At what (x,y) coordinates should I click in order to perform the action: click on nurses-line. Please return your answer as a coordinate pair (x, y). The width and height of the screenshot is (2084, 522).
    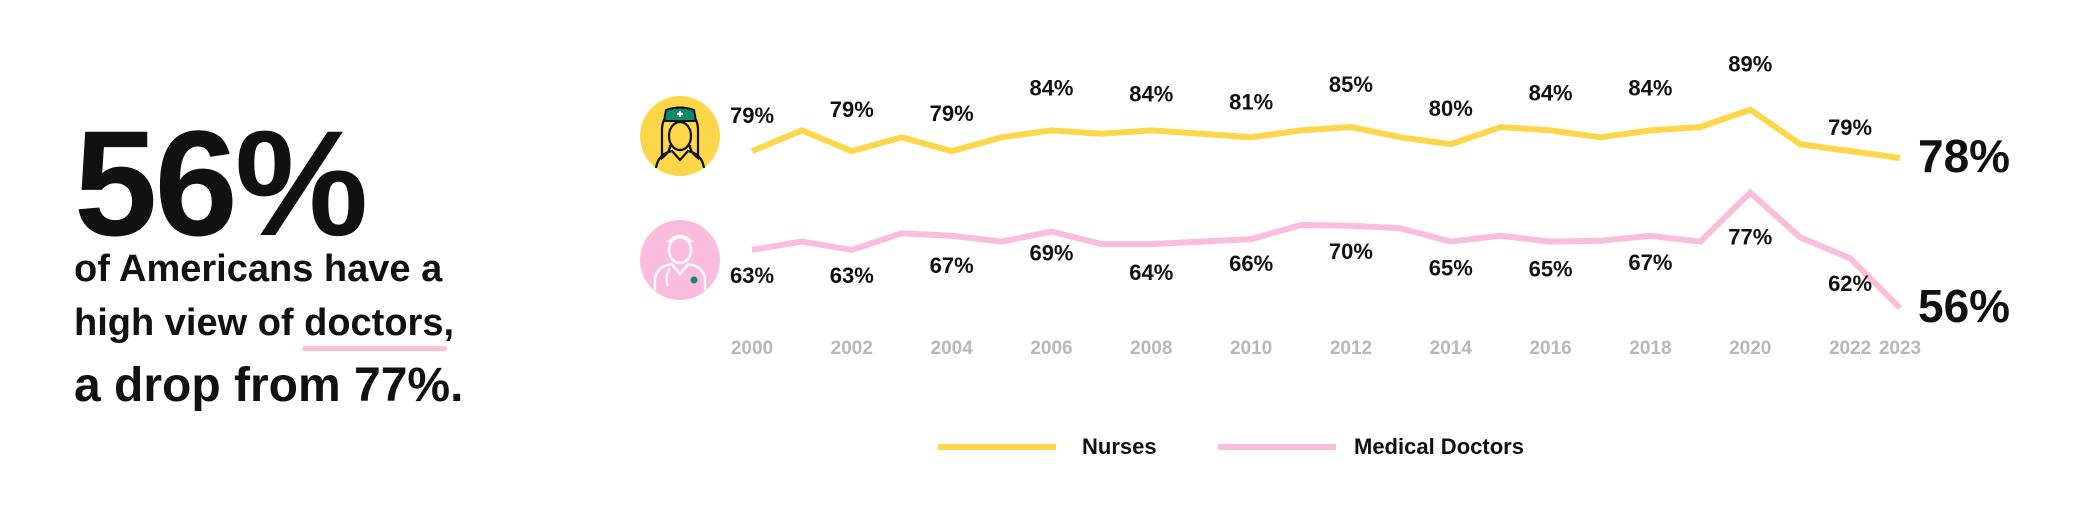
    Looking at the image, I should click on (1325, 133).